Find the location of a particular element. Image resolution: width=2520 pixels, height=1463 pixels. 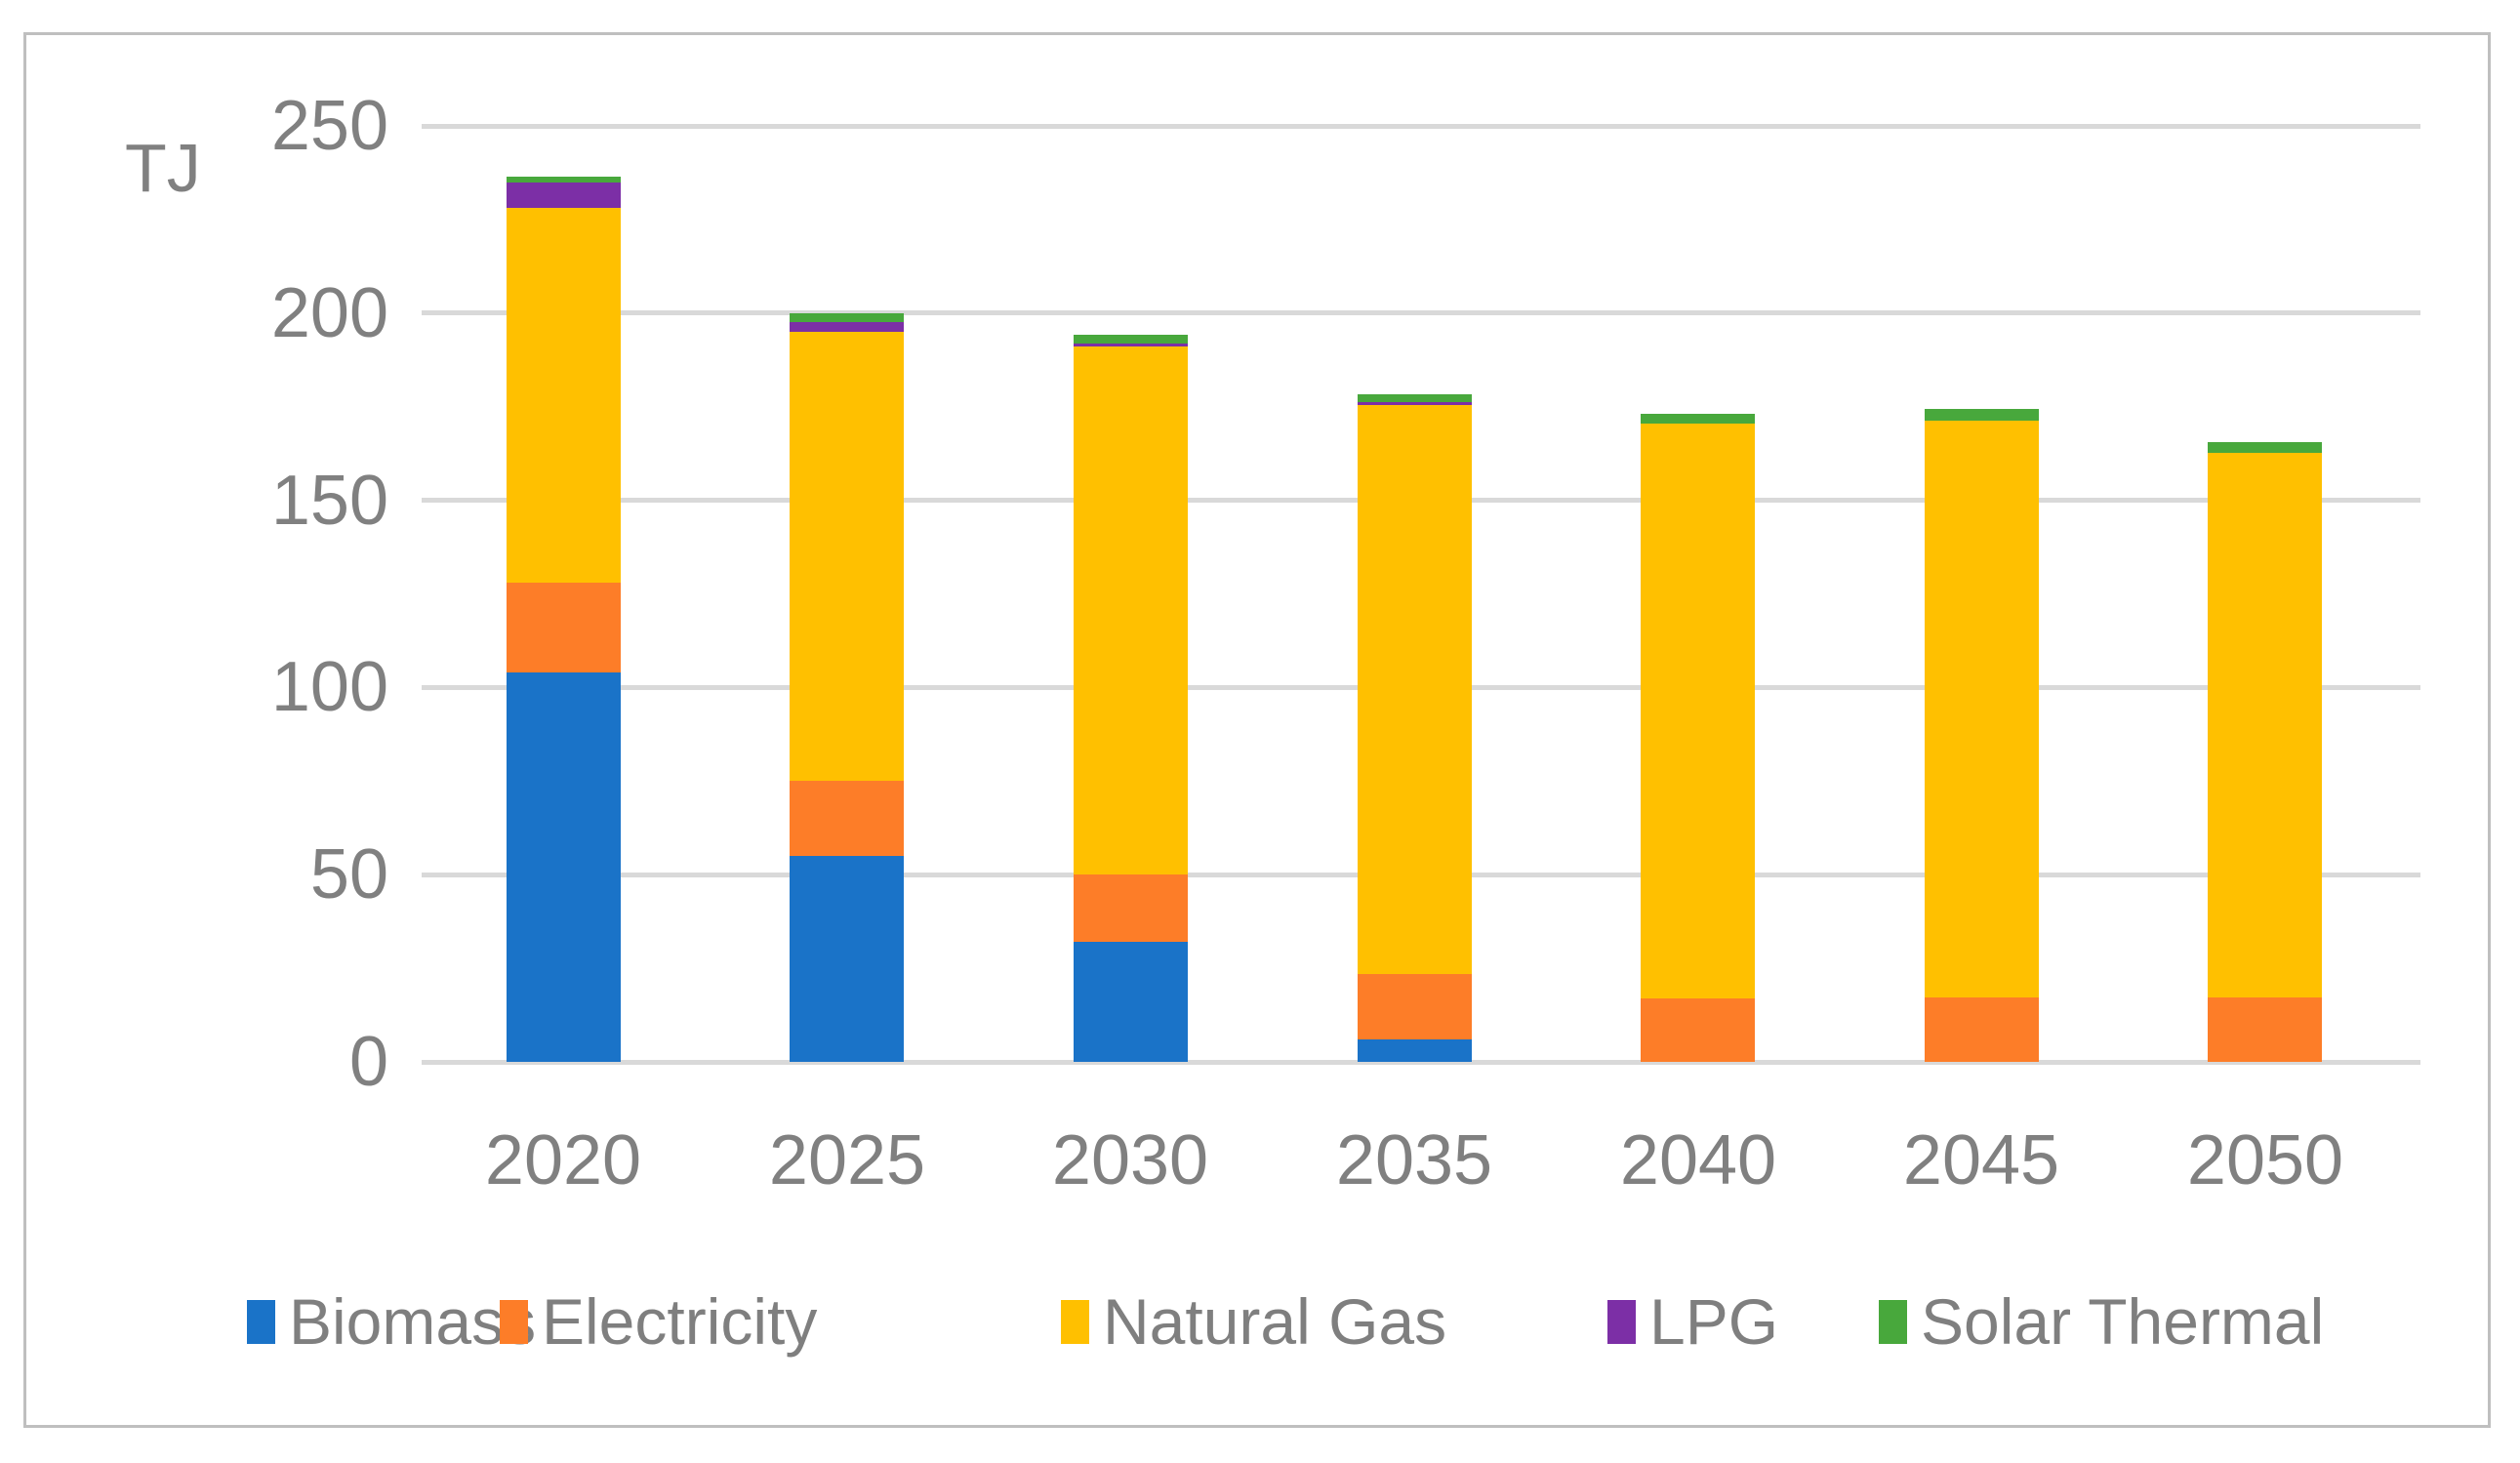

x-axis-label-2020: 2020 is located at coordinates (563, 1160).